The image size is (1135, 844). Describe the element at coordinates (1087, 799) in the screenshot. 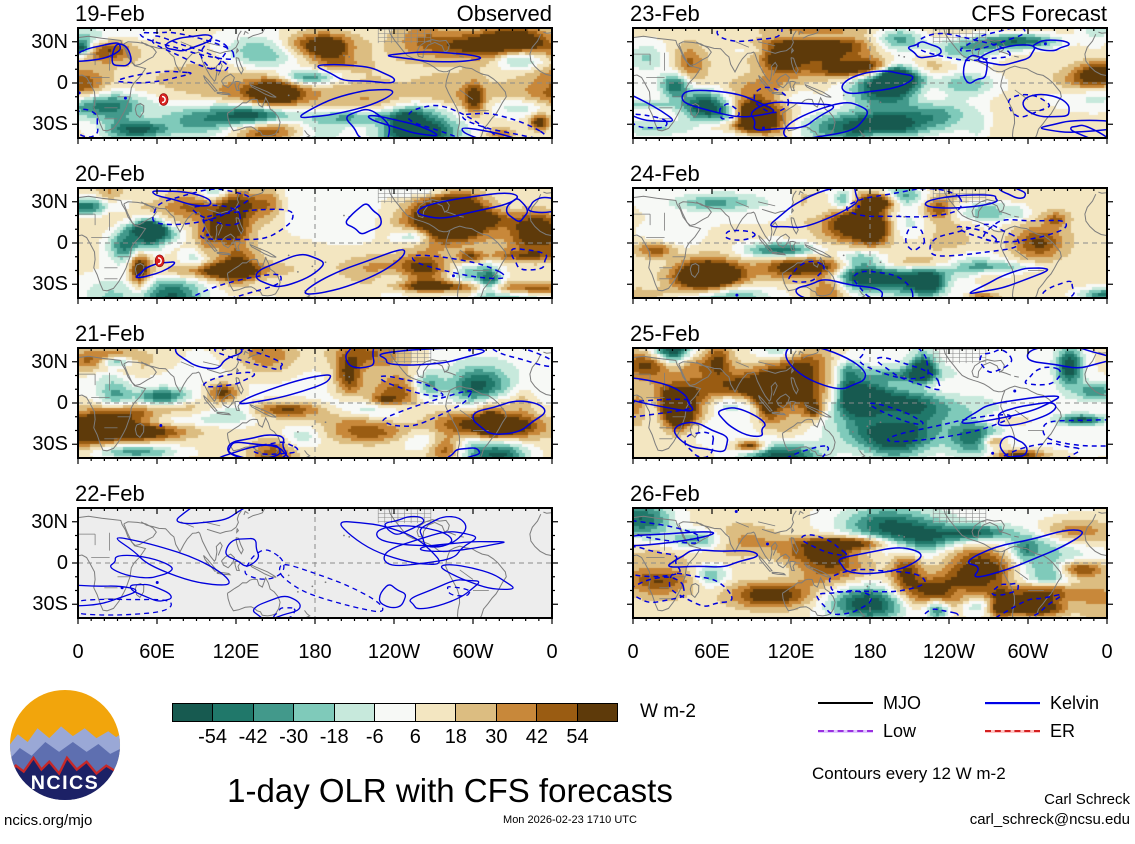

I see `credit-name: Carl Schreck` at that location.